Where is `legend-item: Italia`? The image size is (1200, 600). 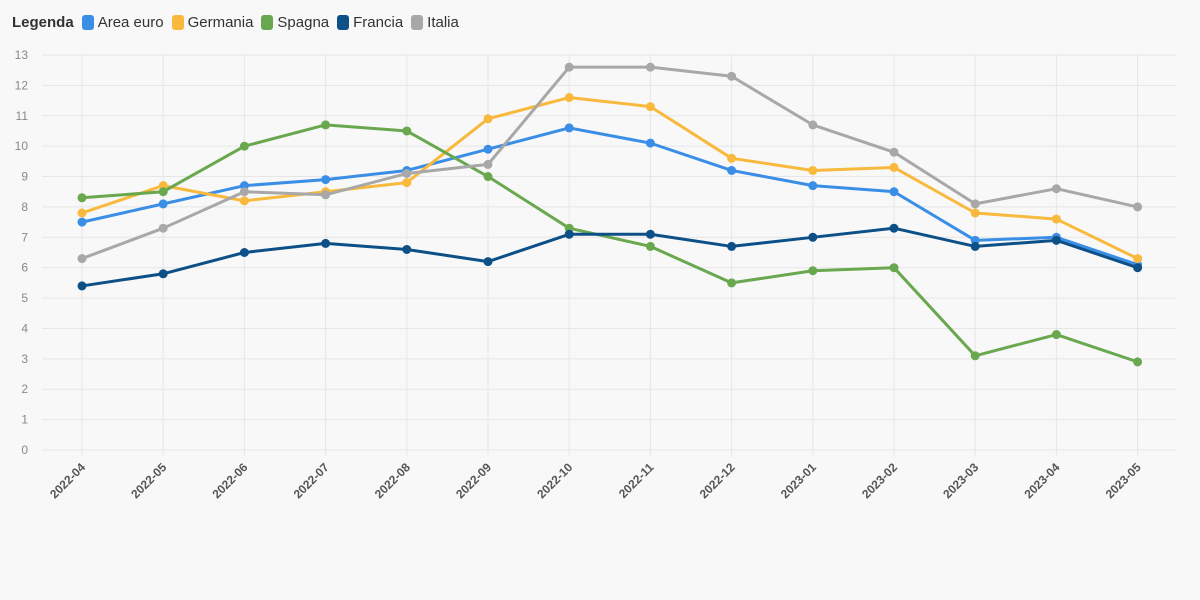
legend-item: Italia is located at coordinates (435, 22).